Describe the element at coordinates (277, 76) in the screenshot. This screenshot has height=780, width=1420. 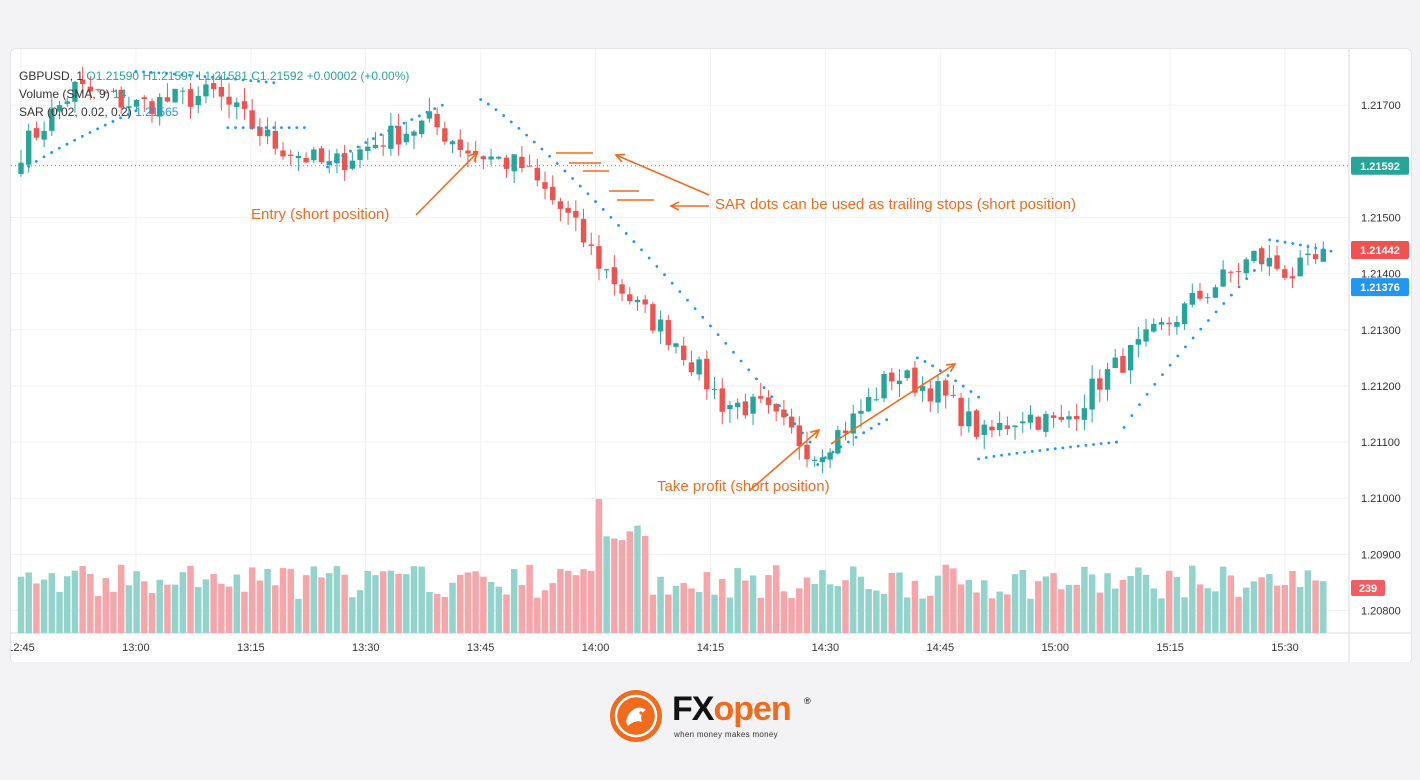
I see `legend-close: C1.21592` at that location.